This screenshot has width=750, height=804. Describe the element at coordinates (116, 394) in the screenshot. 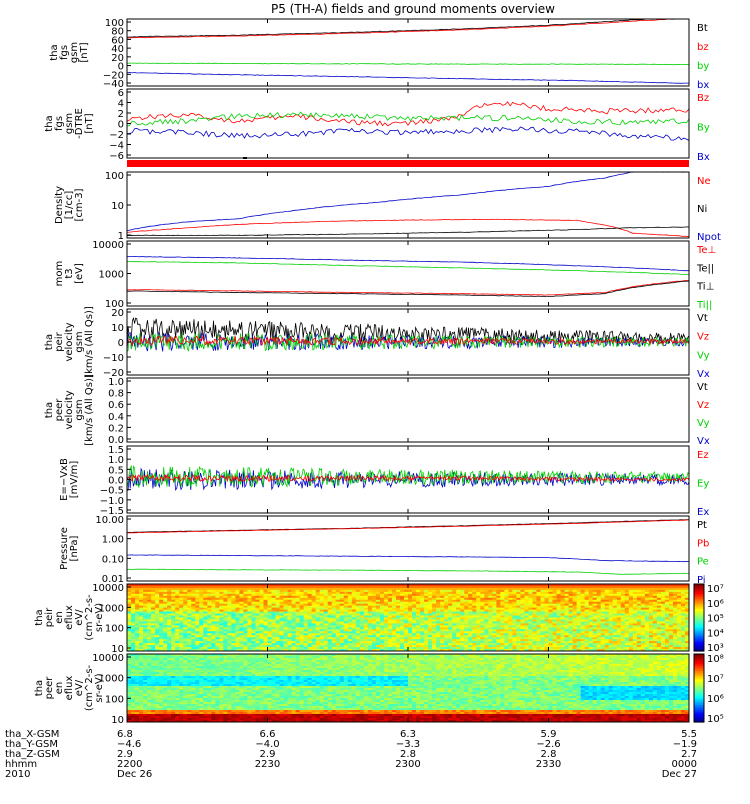

I see `y-tick-label: 0.8` at that location.